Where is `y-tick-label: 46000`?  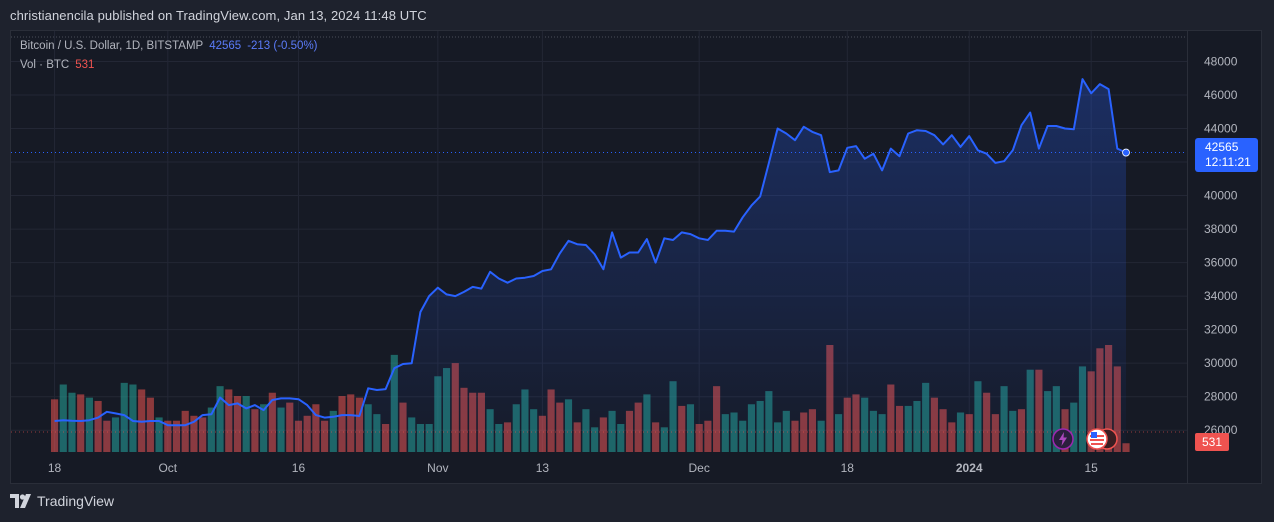 y-tick-label: 46000 is located at coordinates (1221, 95).